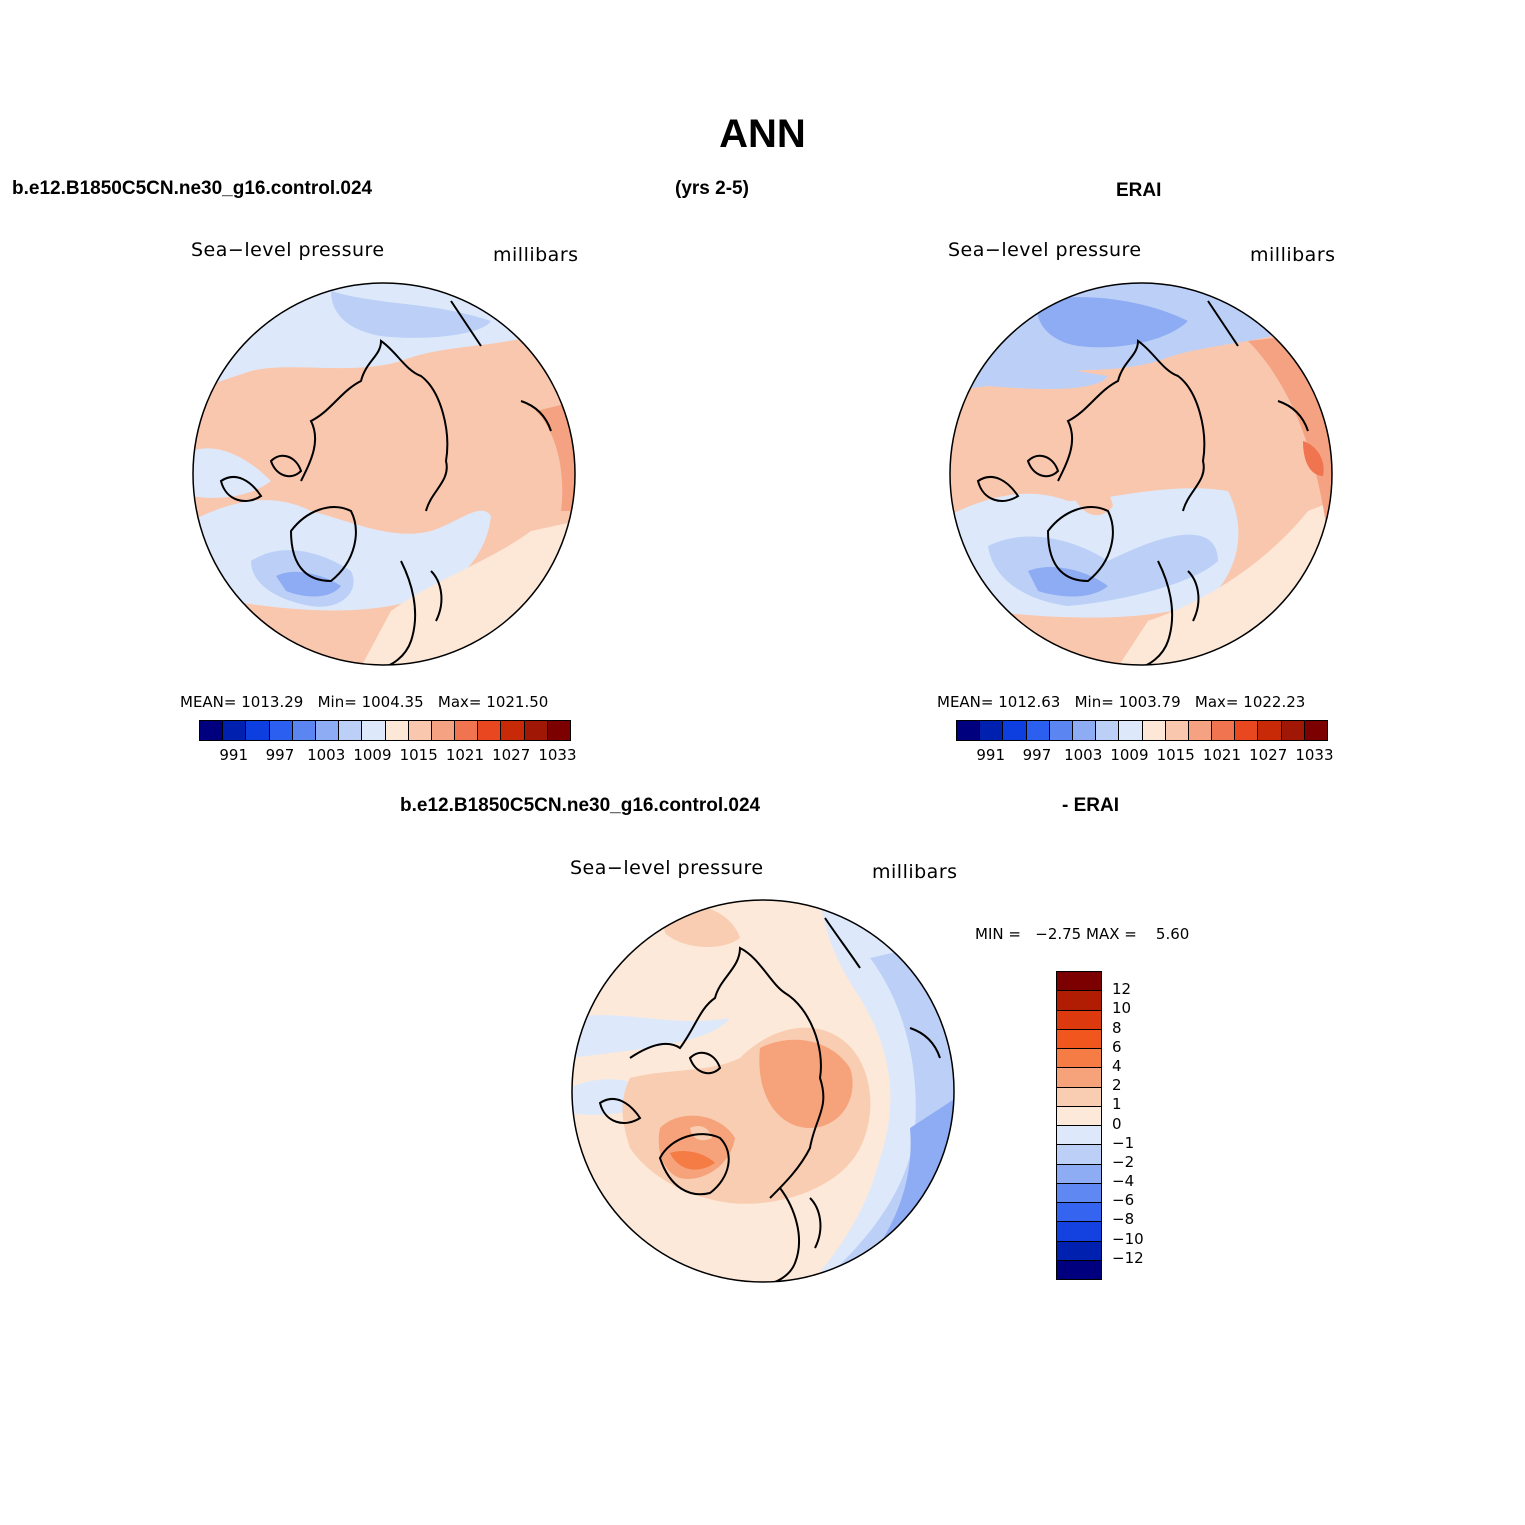  Describe the element at coordinates (326, 755) in the screenshot. I see `panel1-colorbar-tick-label: 1003` at that location.